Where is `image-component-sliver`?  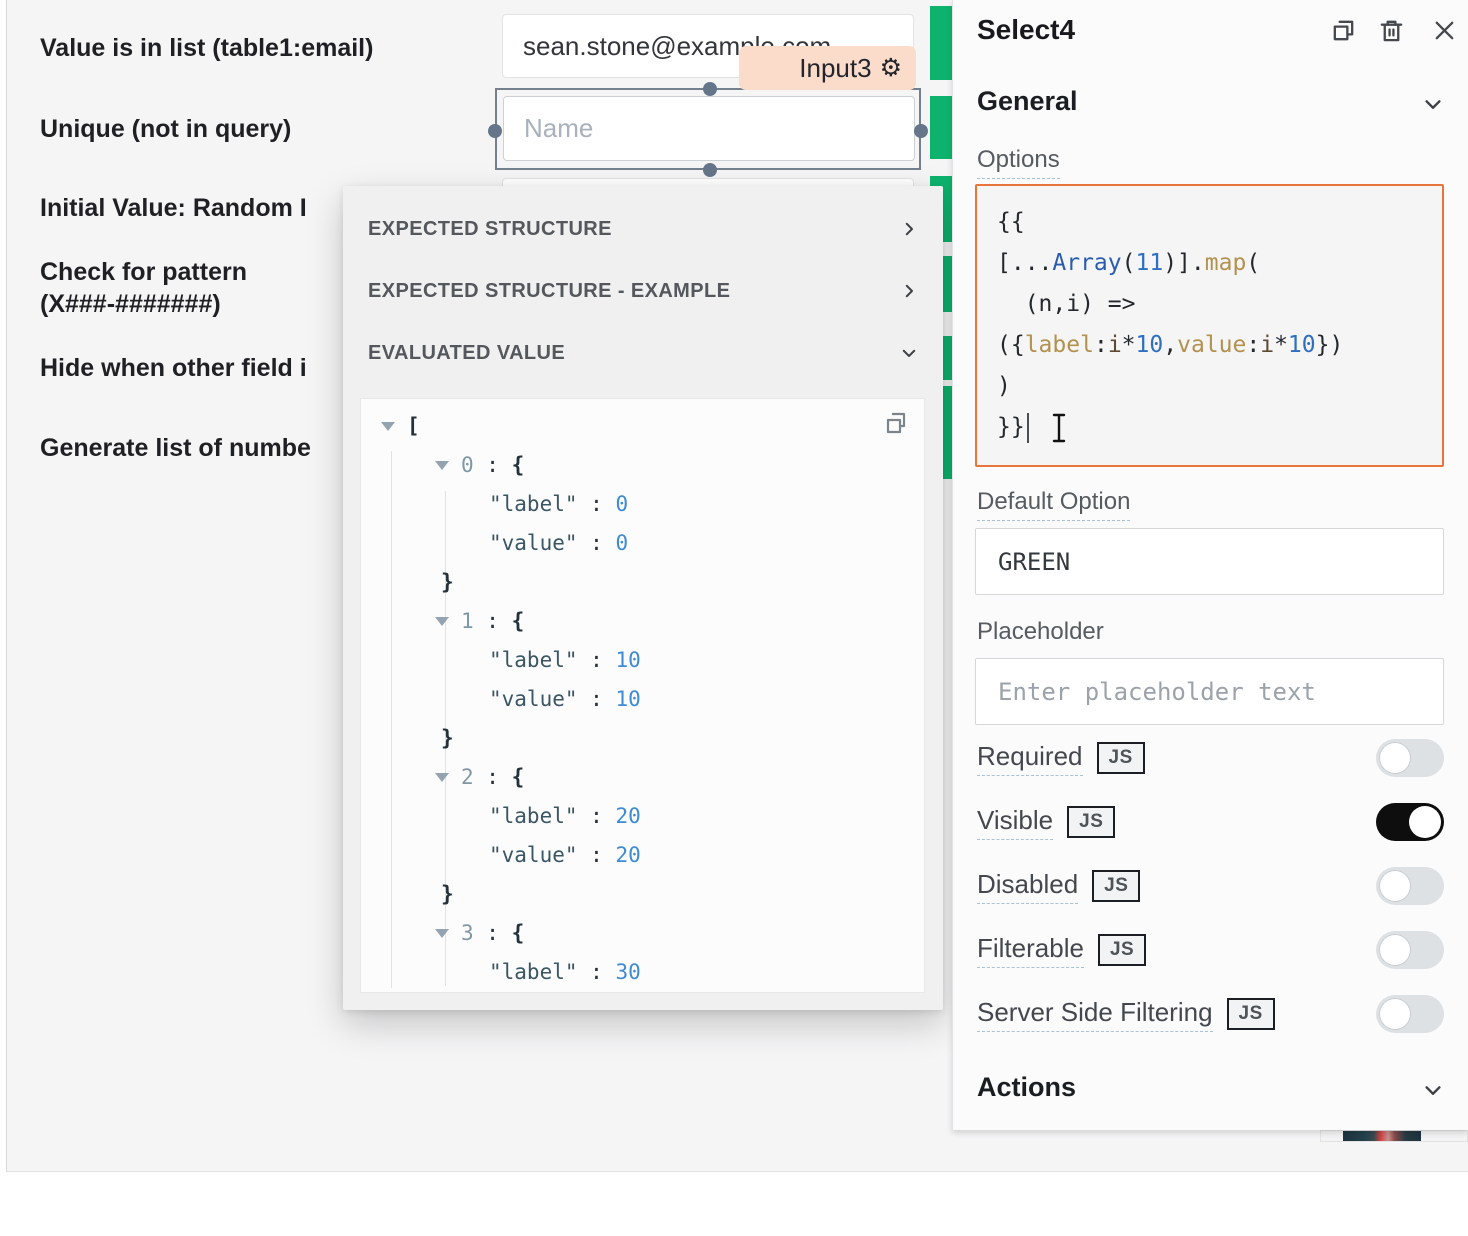 image-component-sliver is located at coordinates (1394, 1136).